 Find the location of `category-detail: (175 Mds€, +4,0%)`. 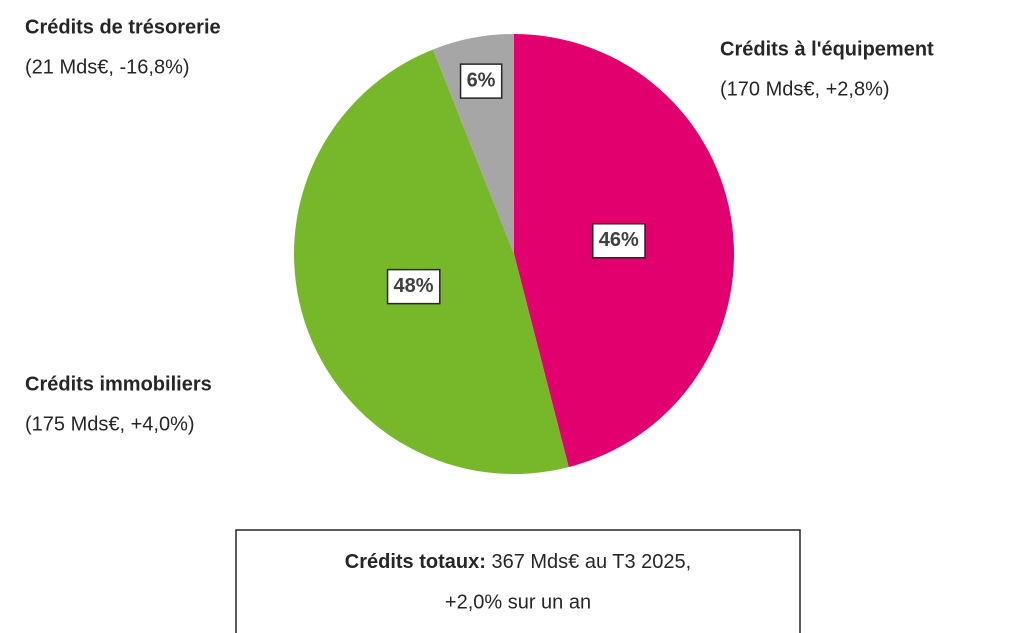

category-detail: (175 Mds€, +4,0%) is located at coordinates (110, 424).